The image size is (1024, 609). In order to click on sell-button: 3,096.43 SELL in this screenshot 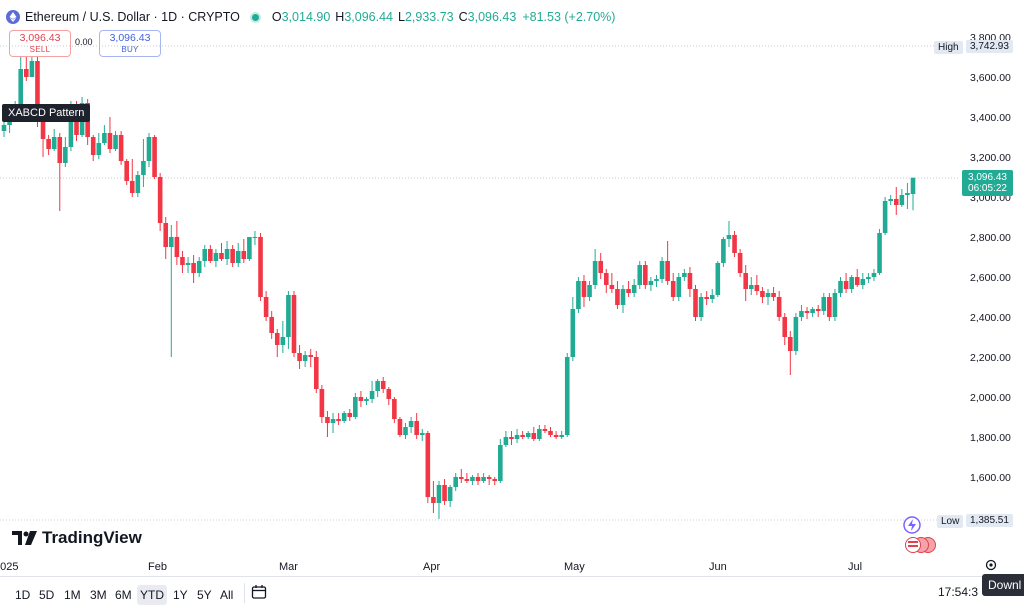, I will do `click(40, 43)`.